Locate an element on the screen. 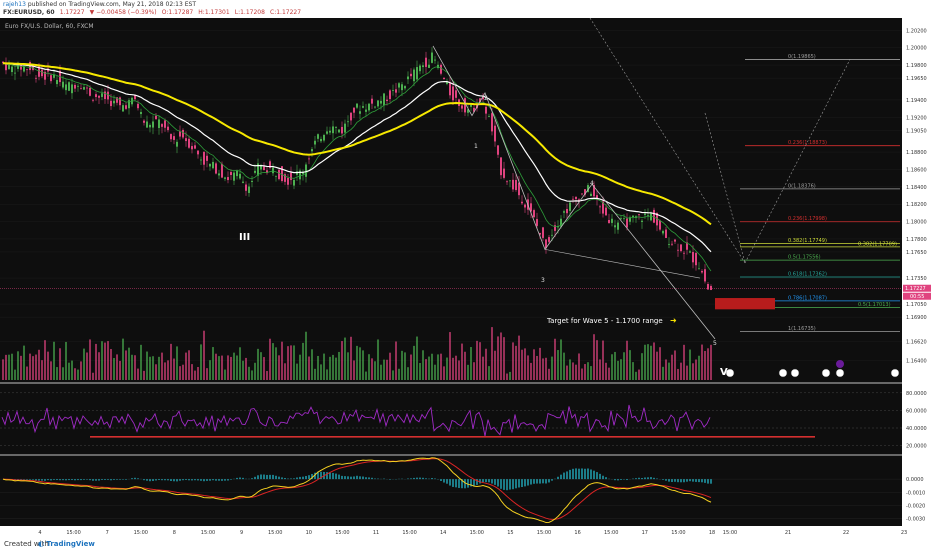 Image resolution: width=932 pixels, height=550 pixels. fib-level-label: 0.5(1.17013) is located at coordinates (874, 305).